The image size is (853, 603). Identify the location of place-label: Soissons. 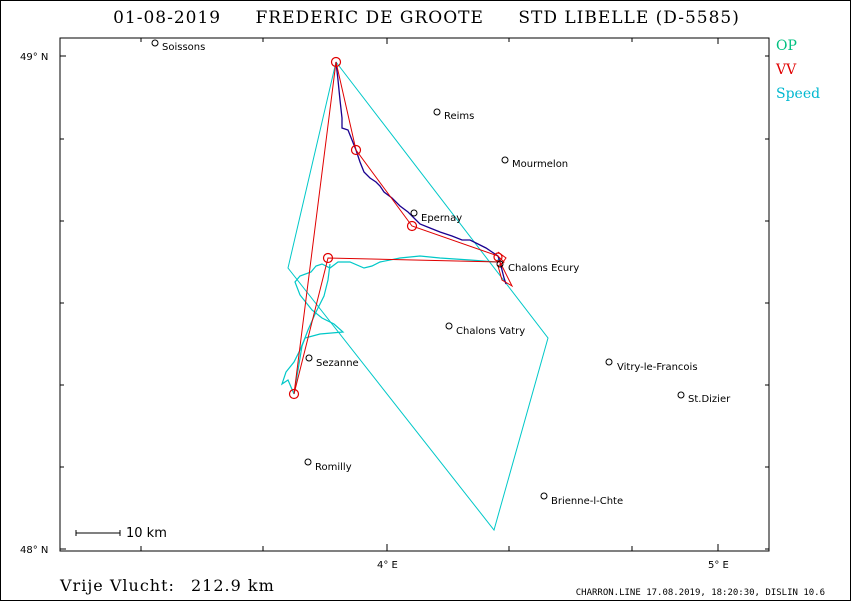
(183, 47).